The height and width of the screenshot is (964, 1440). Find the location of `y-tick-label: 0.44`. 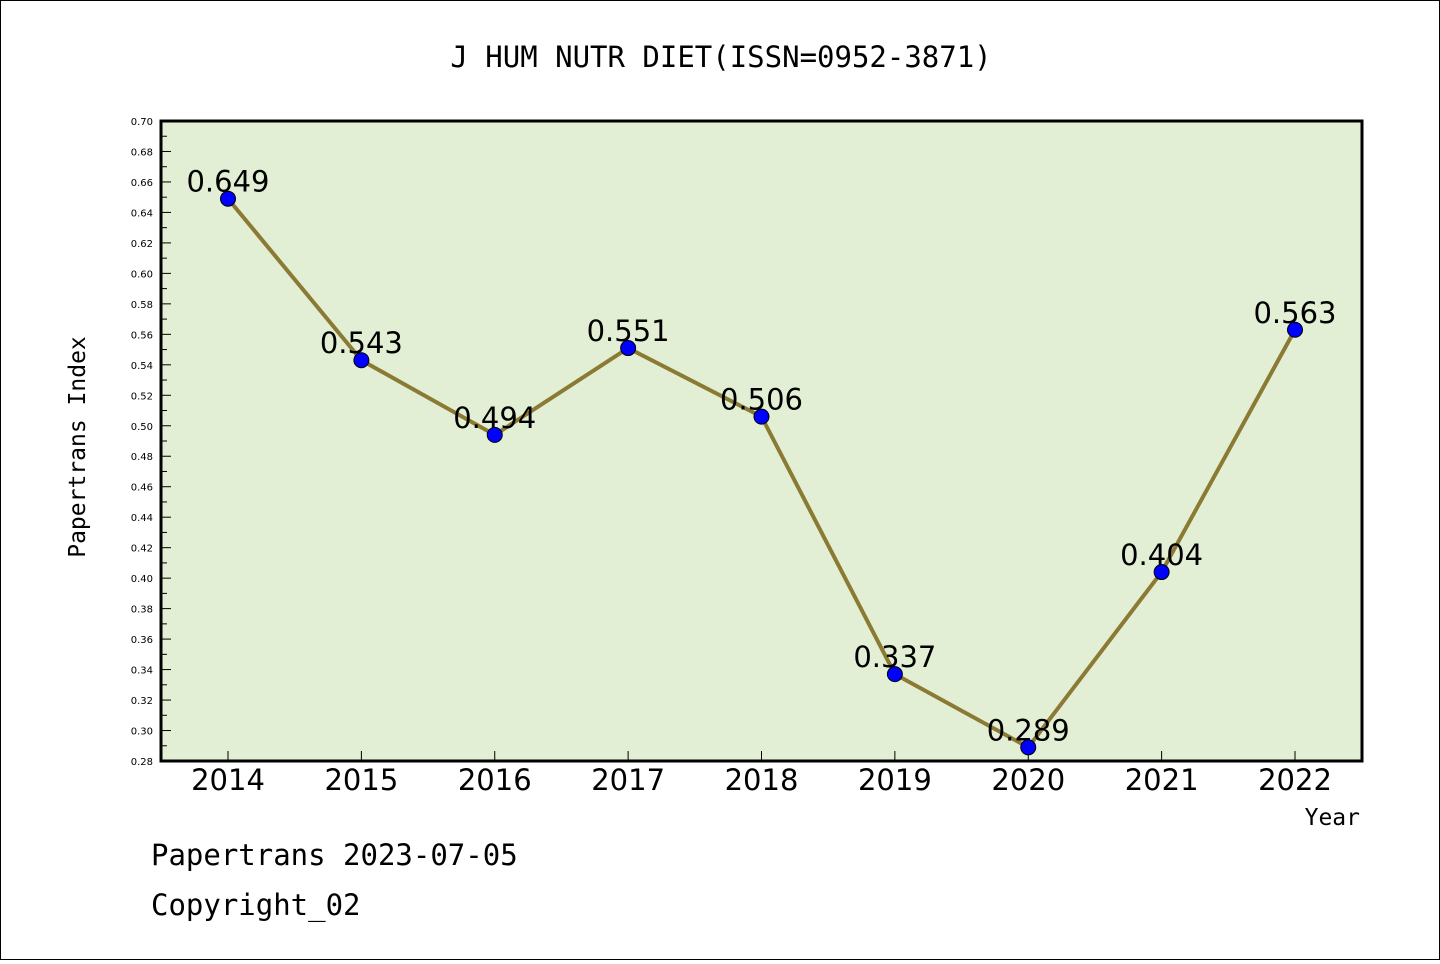

y-tick-label: 0.44 is located at coordinates (142, 518).